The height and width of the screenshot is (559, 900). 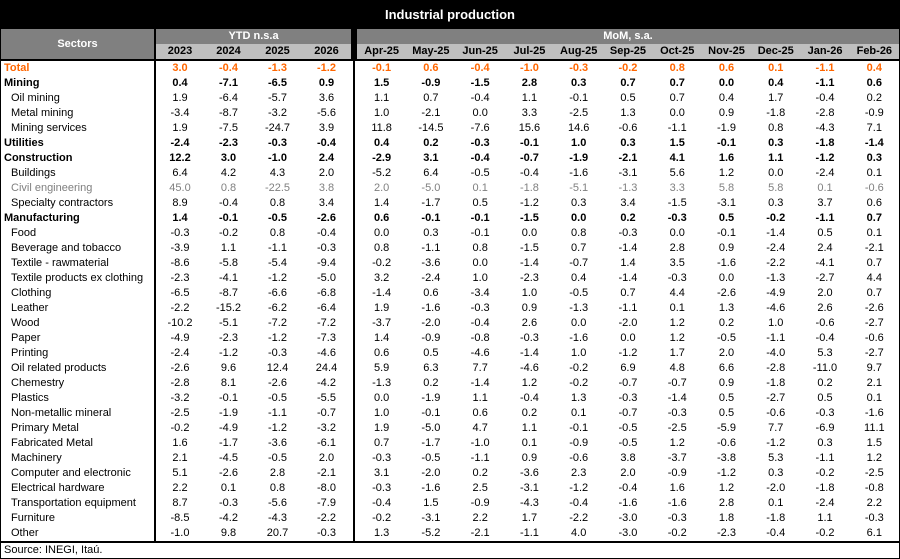 I want to click on ytd-cell: 8.9, so click(x=180, y=203).